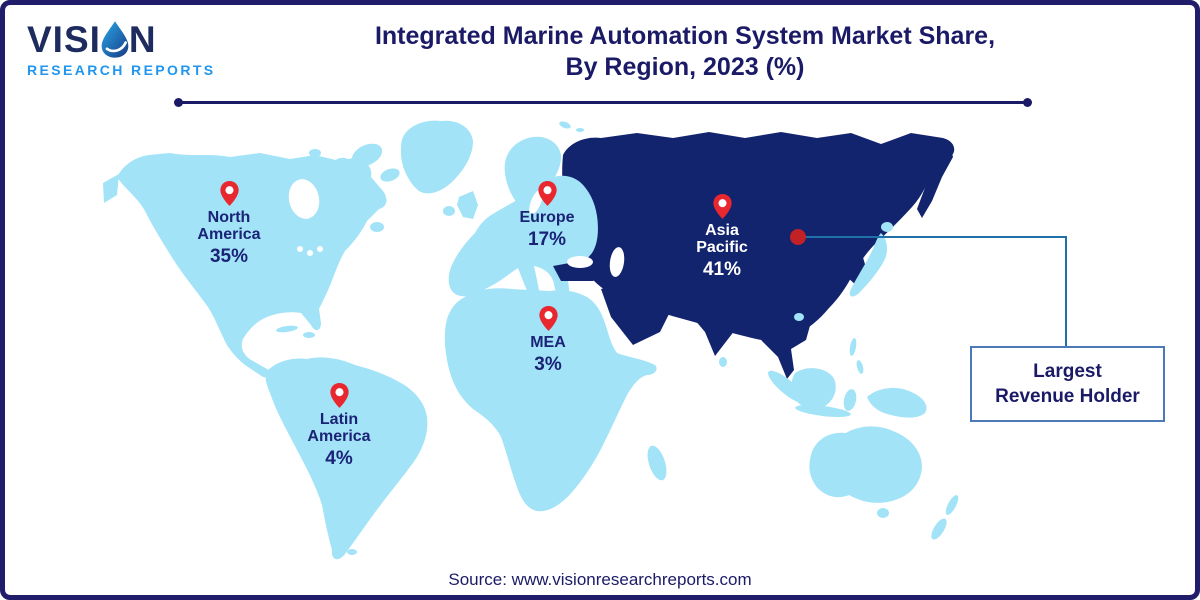 Image resolution: width=1200 pixels, height=600 pixels. What do you see at coordinates (229, 256) in the screenshot?
I see `region-share-value: 35%` at bounding box center [229, 256].